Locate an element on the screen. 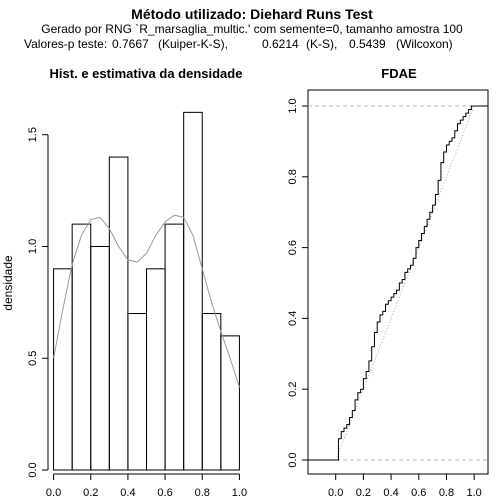 Image resolution: width=504 pixels, height=504 pixels. ecdf-x-tick-label: 0.0 is located at coordinates (335, 493).